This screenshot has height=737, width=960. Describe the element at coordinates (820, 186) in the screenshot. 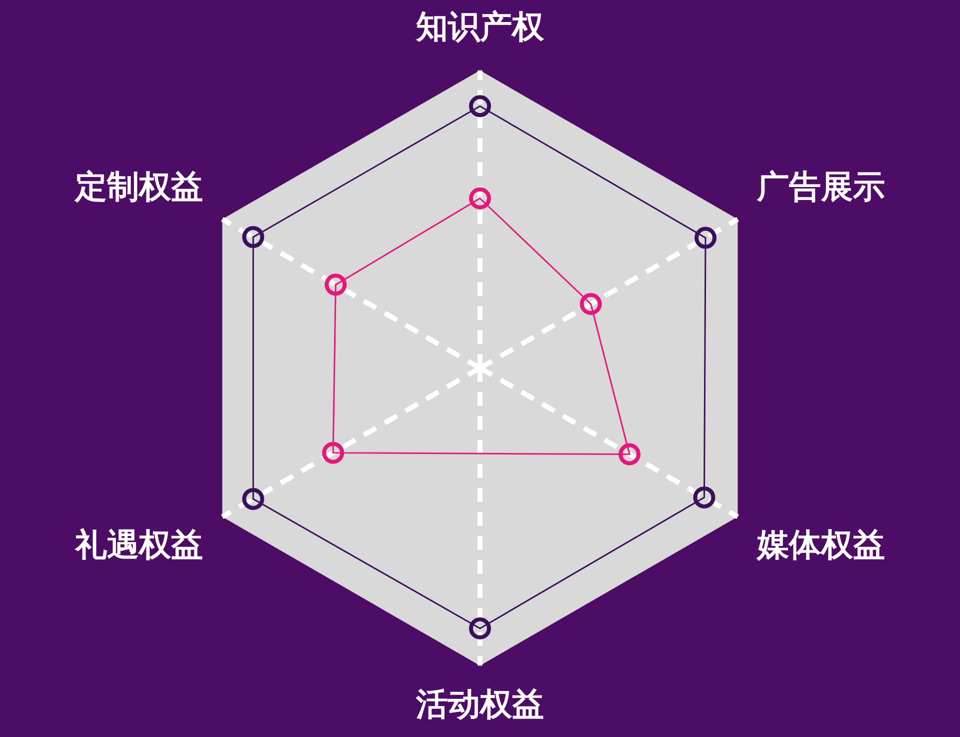

I see `spoke-label: 广告展示` at that location.